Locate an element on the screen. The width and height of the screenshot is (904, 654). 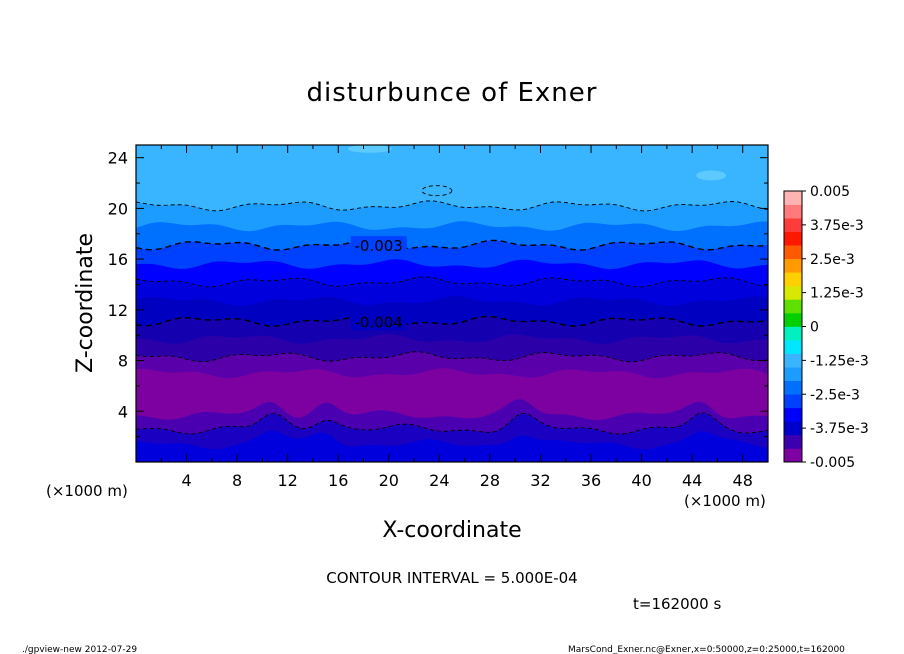
x-tick-label: 16 is located at coordinates (338, 480).